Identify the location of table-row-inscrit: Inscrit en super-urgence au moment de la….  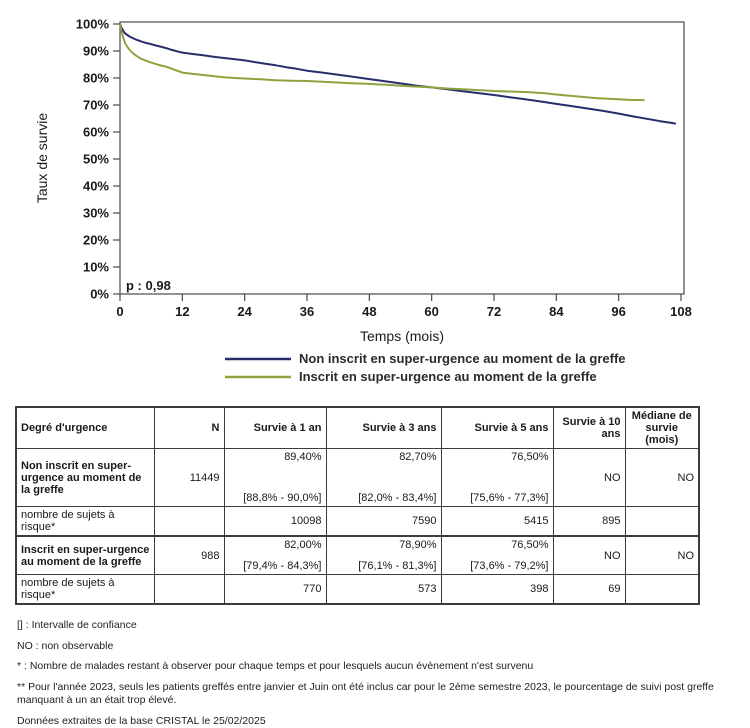
(357, 555).